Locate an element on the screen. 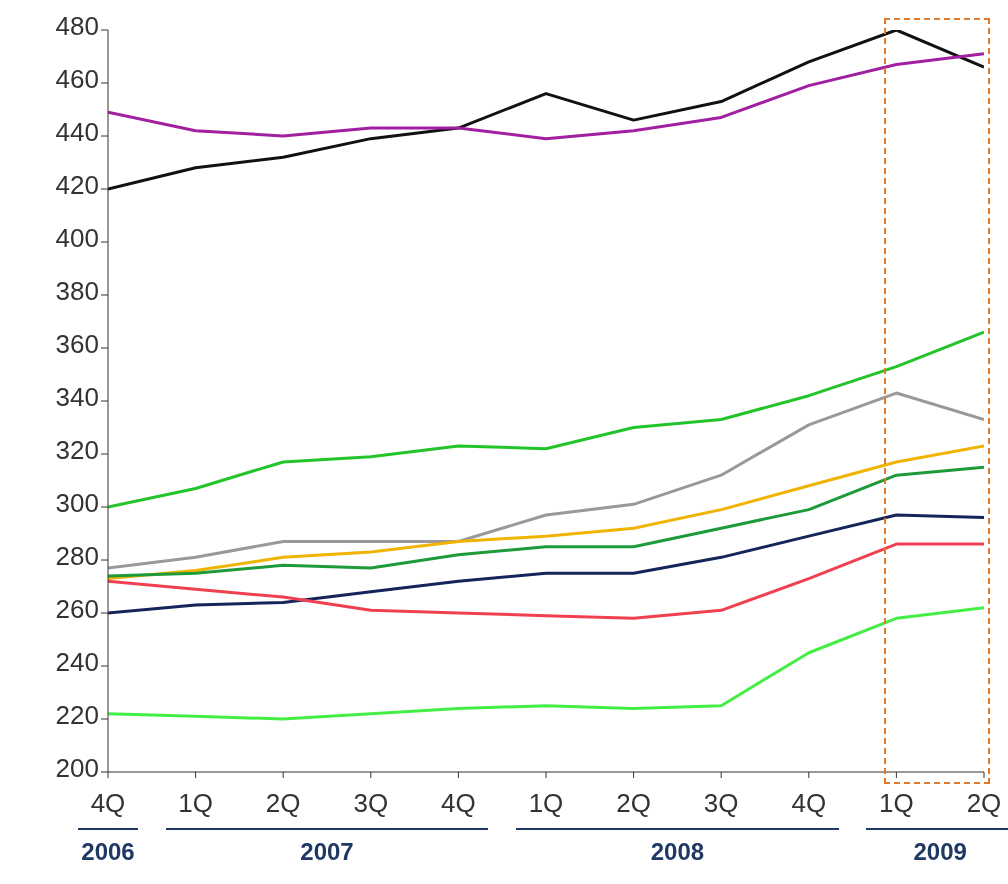  y-tick-label: 440 is located at coordinates (77, 132).